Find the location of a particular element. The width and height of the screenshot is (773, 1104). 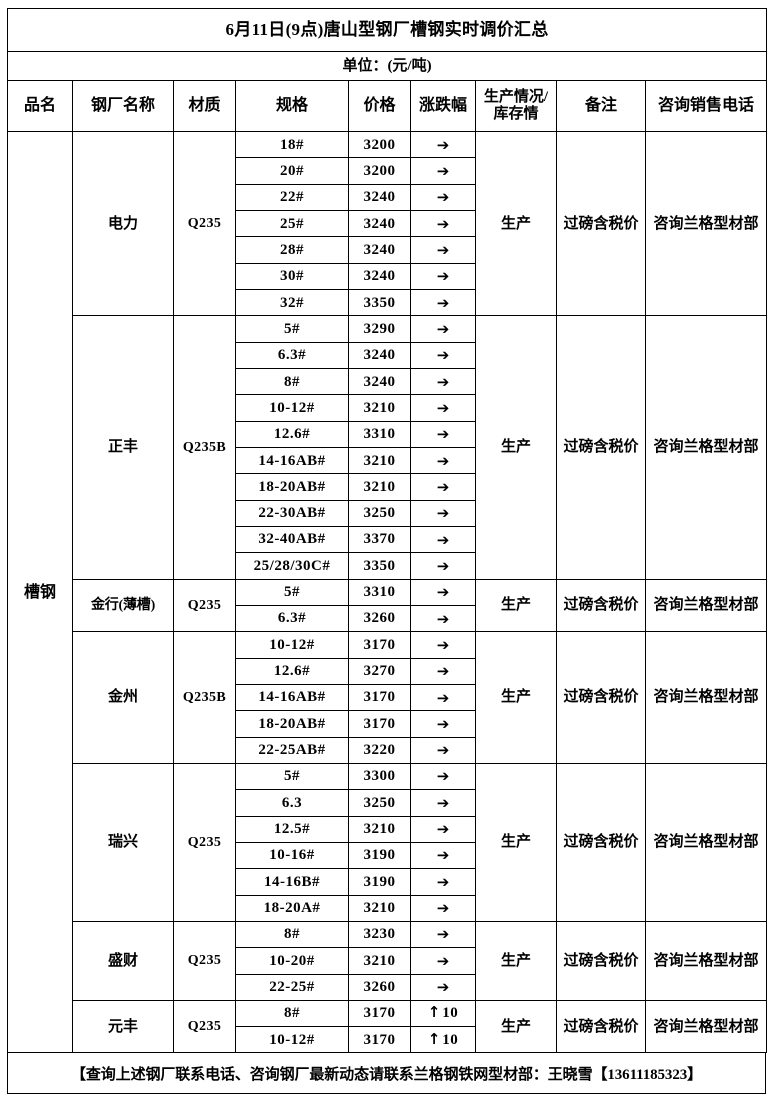

table-row: 12.6# 3310 ➔ is located at coordinates (387, 434).